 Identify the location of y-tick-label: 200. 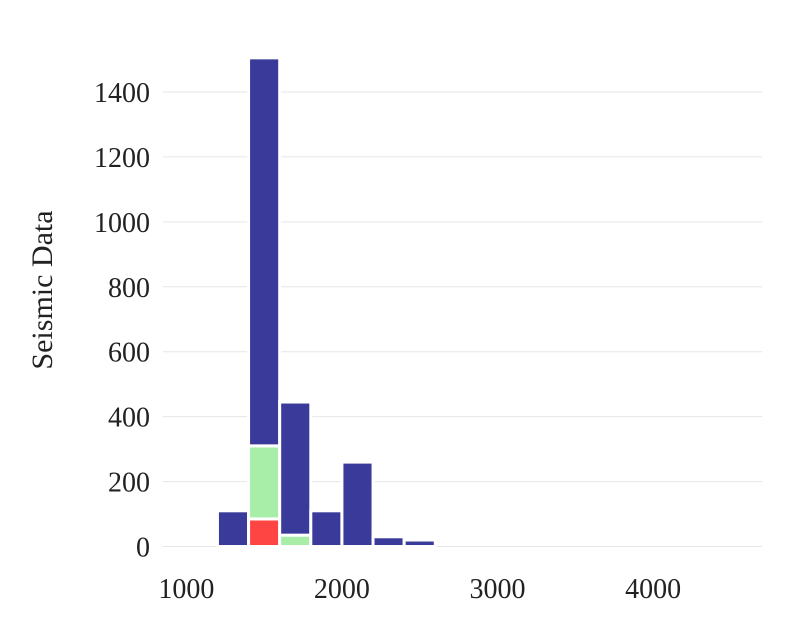
(129, 483).